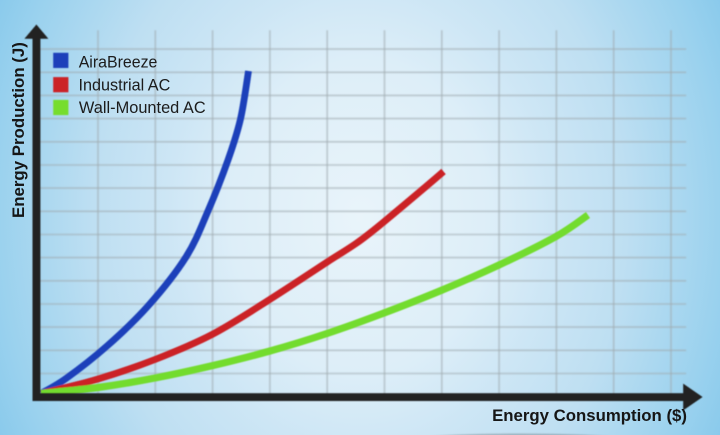 The height and width of the screenshot is (435, 720). What do you see at coordinates (125, 85) in the screenshot?
I see `svg-text: Industrial AC` at bounding box center [125, 85].